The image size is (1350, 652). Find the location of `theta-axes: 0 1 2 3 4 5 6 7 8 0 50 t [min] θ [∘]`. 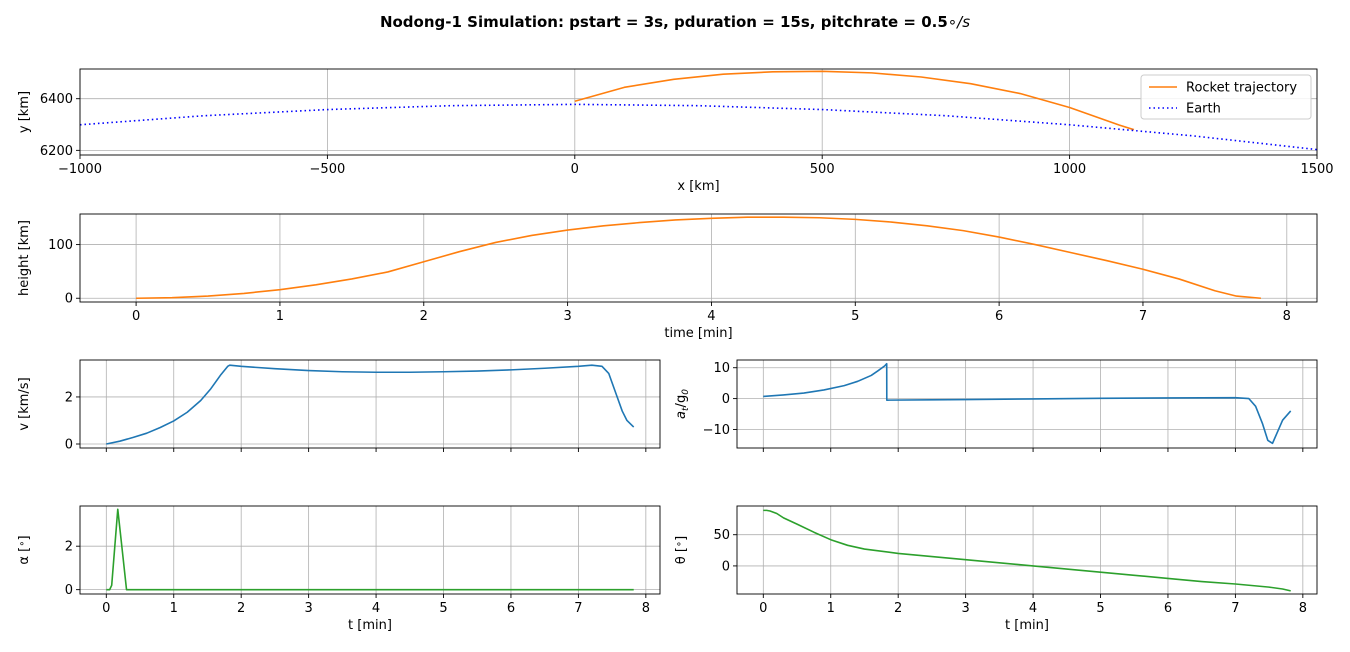

theta-axes: 0 1 2 3 4 5 6 7 8 0 50 t [min] θ [∘] is located at coordinates (996, 569).